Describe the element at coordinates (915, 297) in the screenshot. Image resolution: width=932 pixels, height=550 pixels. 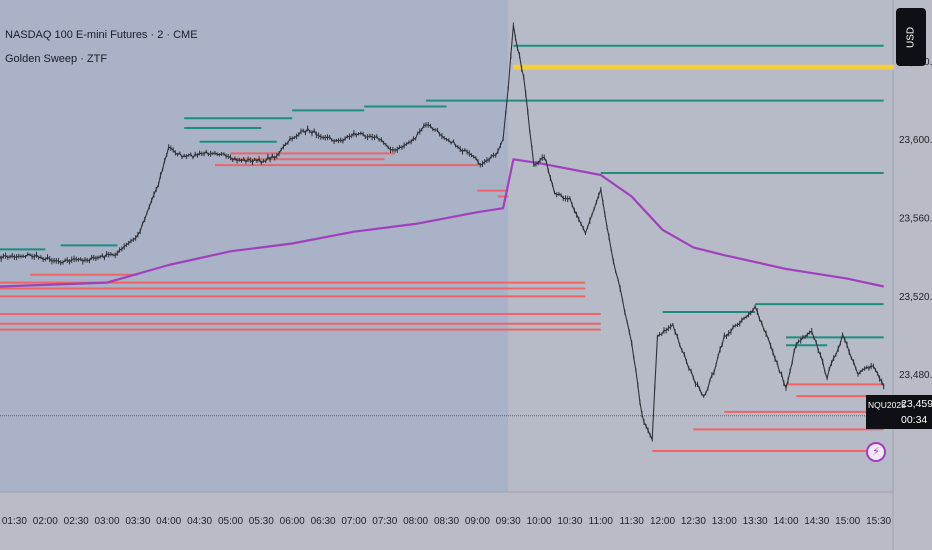
I see `price-tick-label: 23,520.00` at that location.